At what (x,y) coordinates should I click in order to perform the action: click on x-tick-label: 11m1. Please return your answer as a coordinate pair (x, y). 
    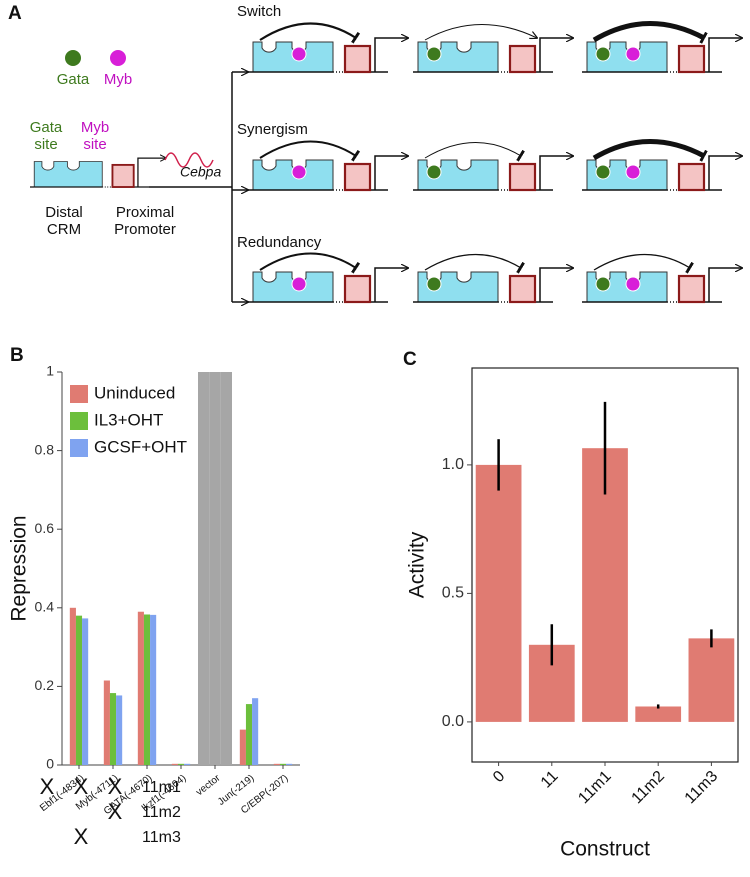
    Looking at the image, I should click on (595, 788).